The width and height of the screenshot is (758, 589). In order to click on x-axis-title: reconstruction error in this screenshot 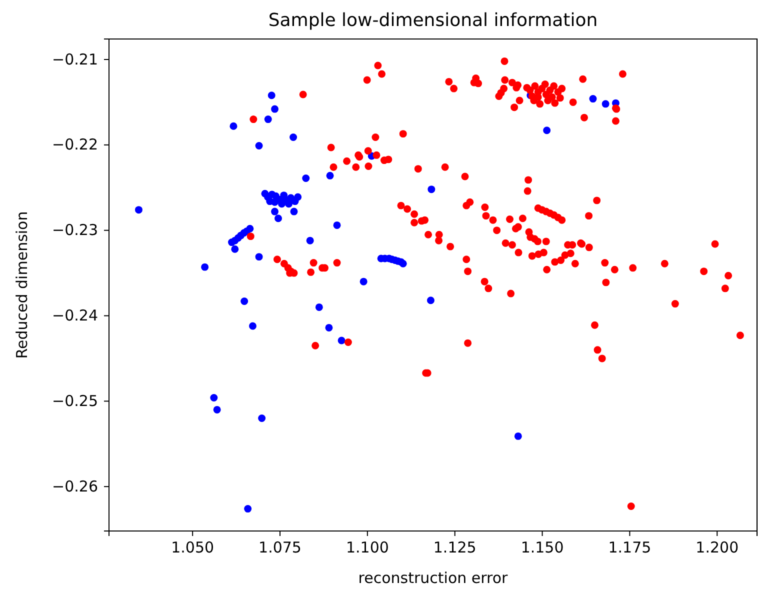, I will do `click(433, 578)`.